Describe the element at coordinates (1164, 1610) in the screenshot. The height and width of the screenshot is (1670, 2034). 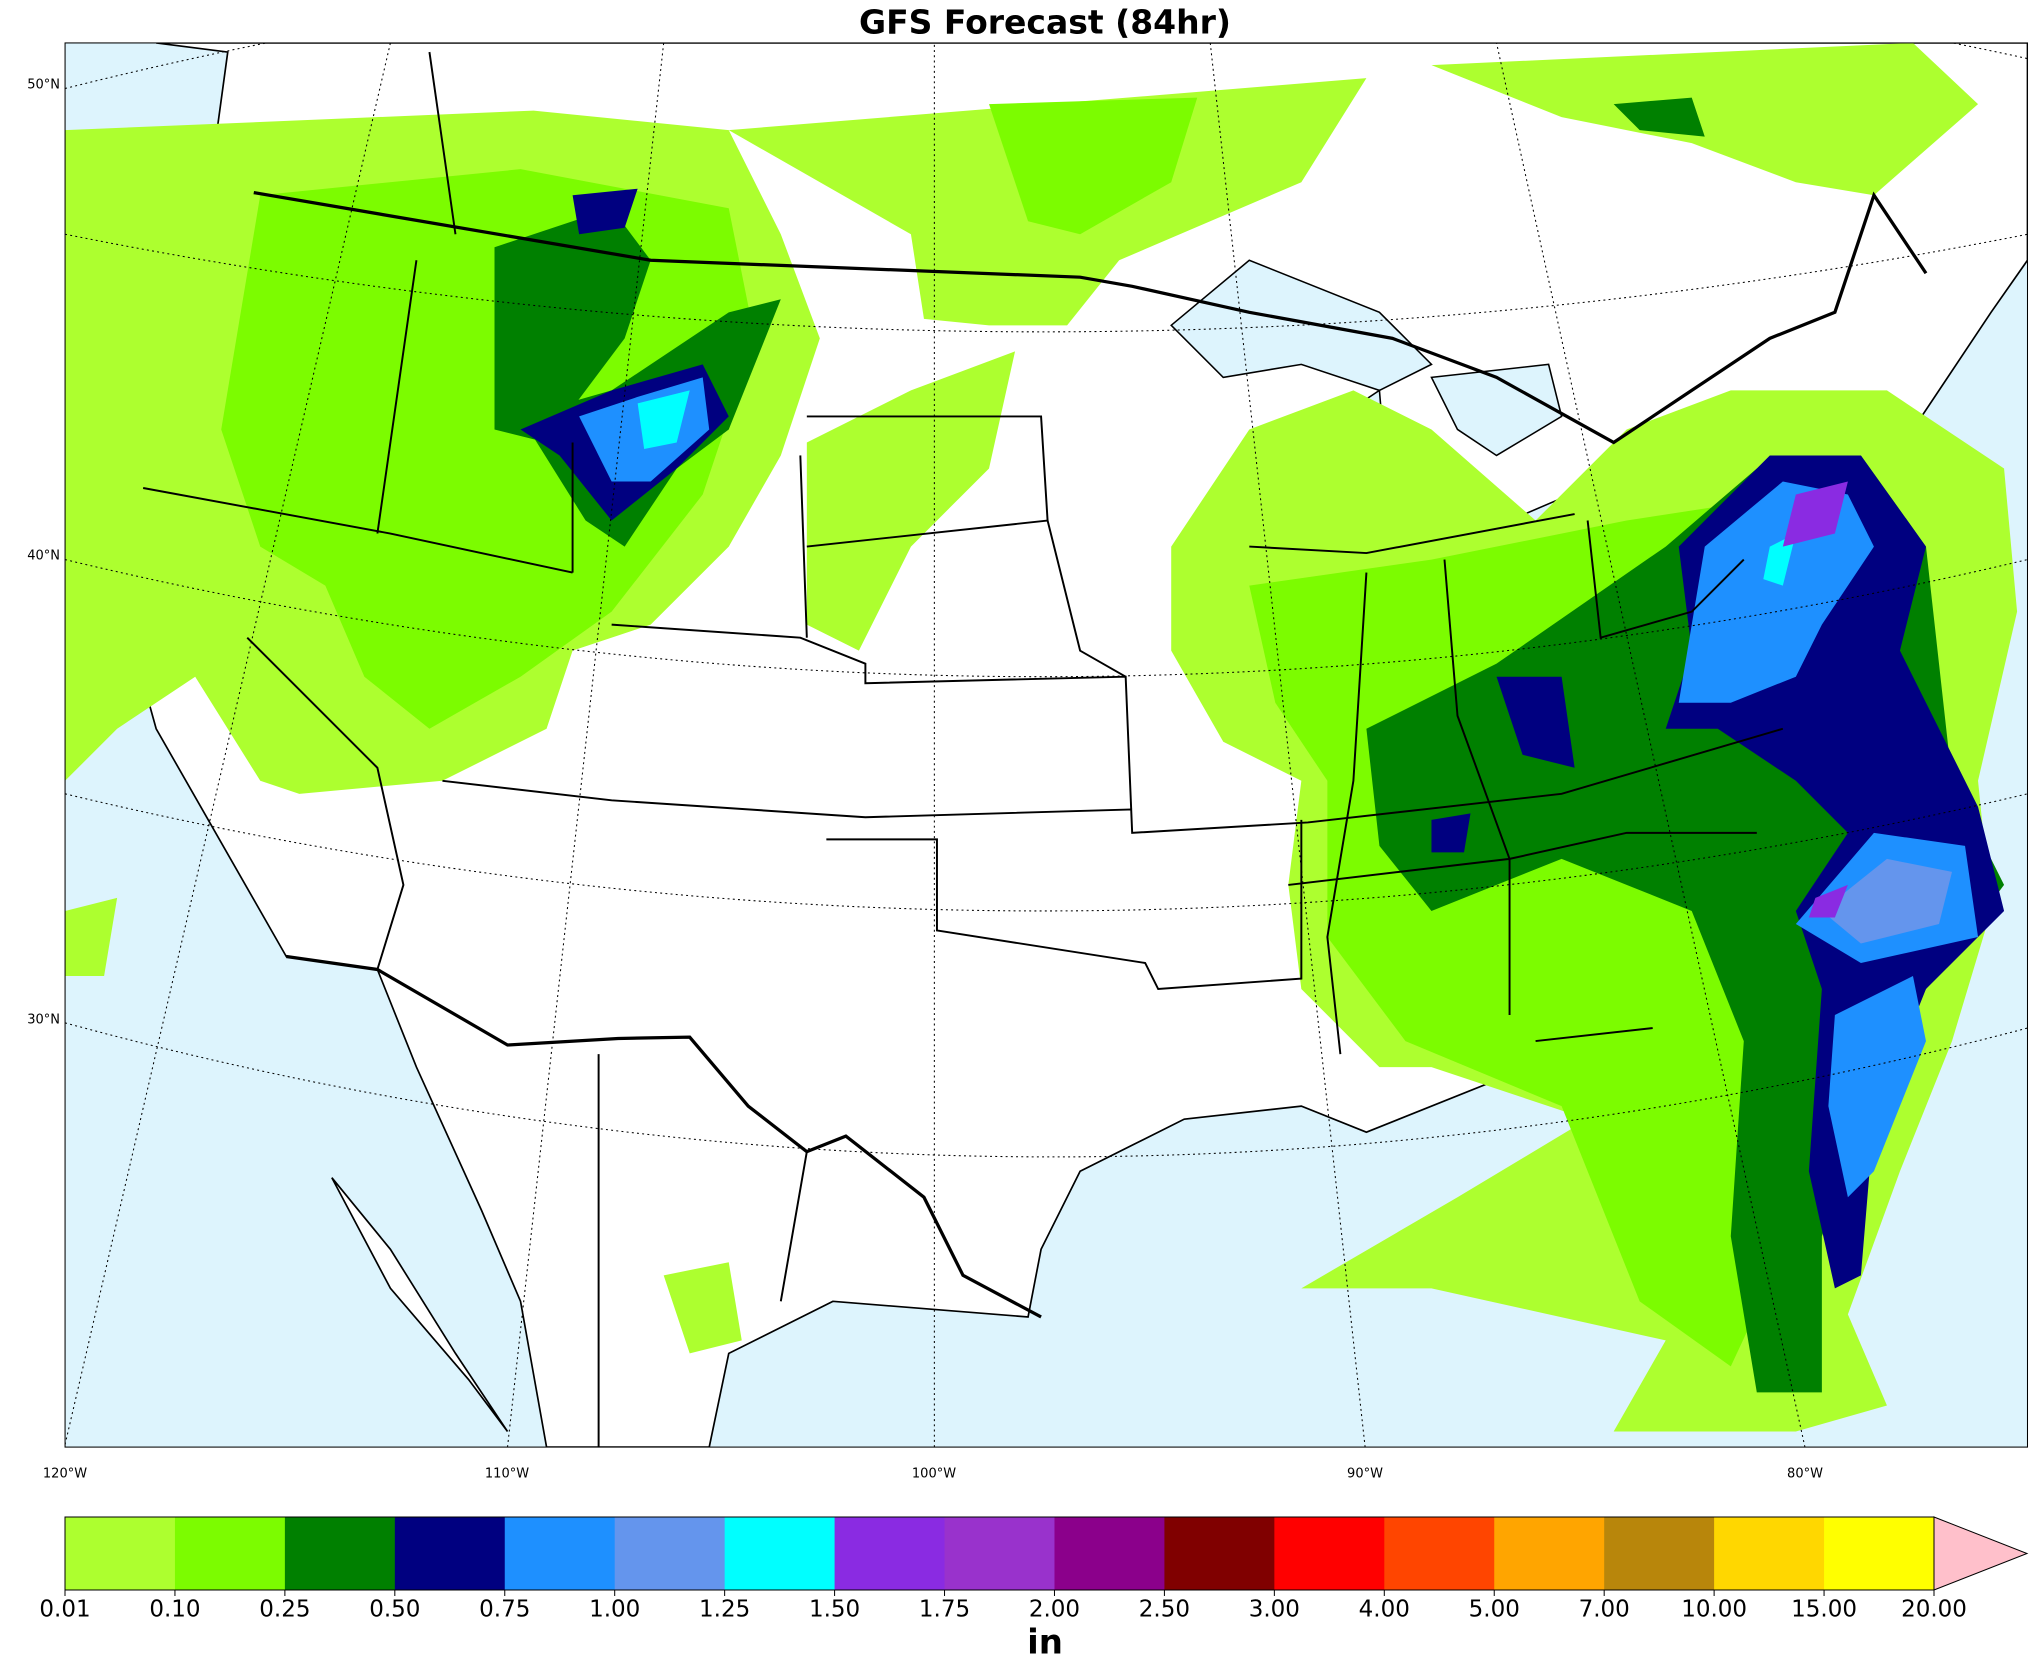
I see `colorbar-tick-label: 2.50` at that location.